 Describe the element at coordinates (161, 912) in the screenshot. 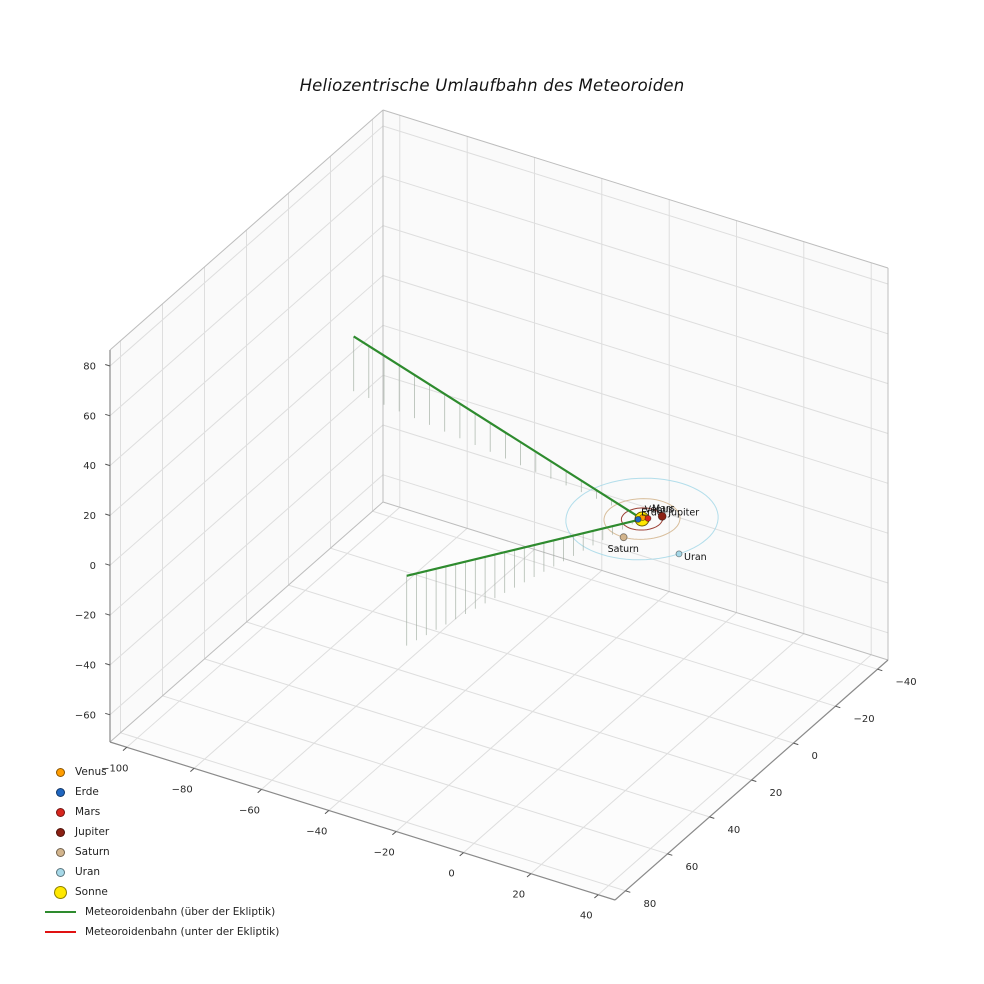

I see `legend-item-meteoroidenbahn-ber-der-ekliptik: Meteoroidenbahn (über der Ekliptik)` at that location.